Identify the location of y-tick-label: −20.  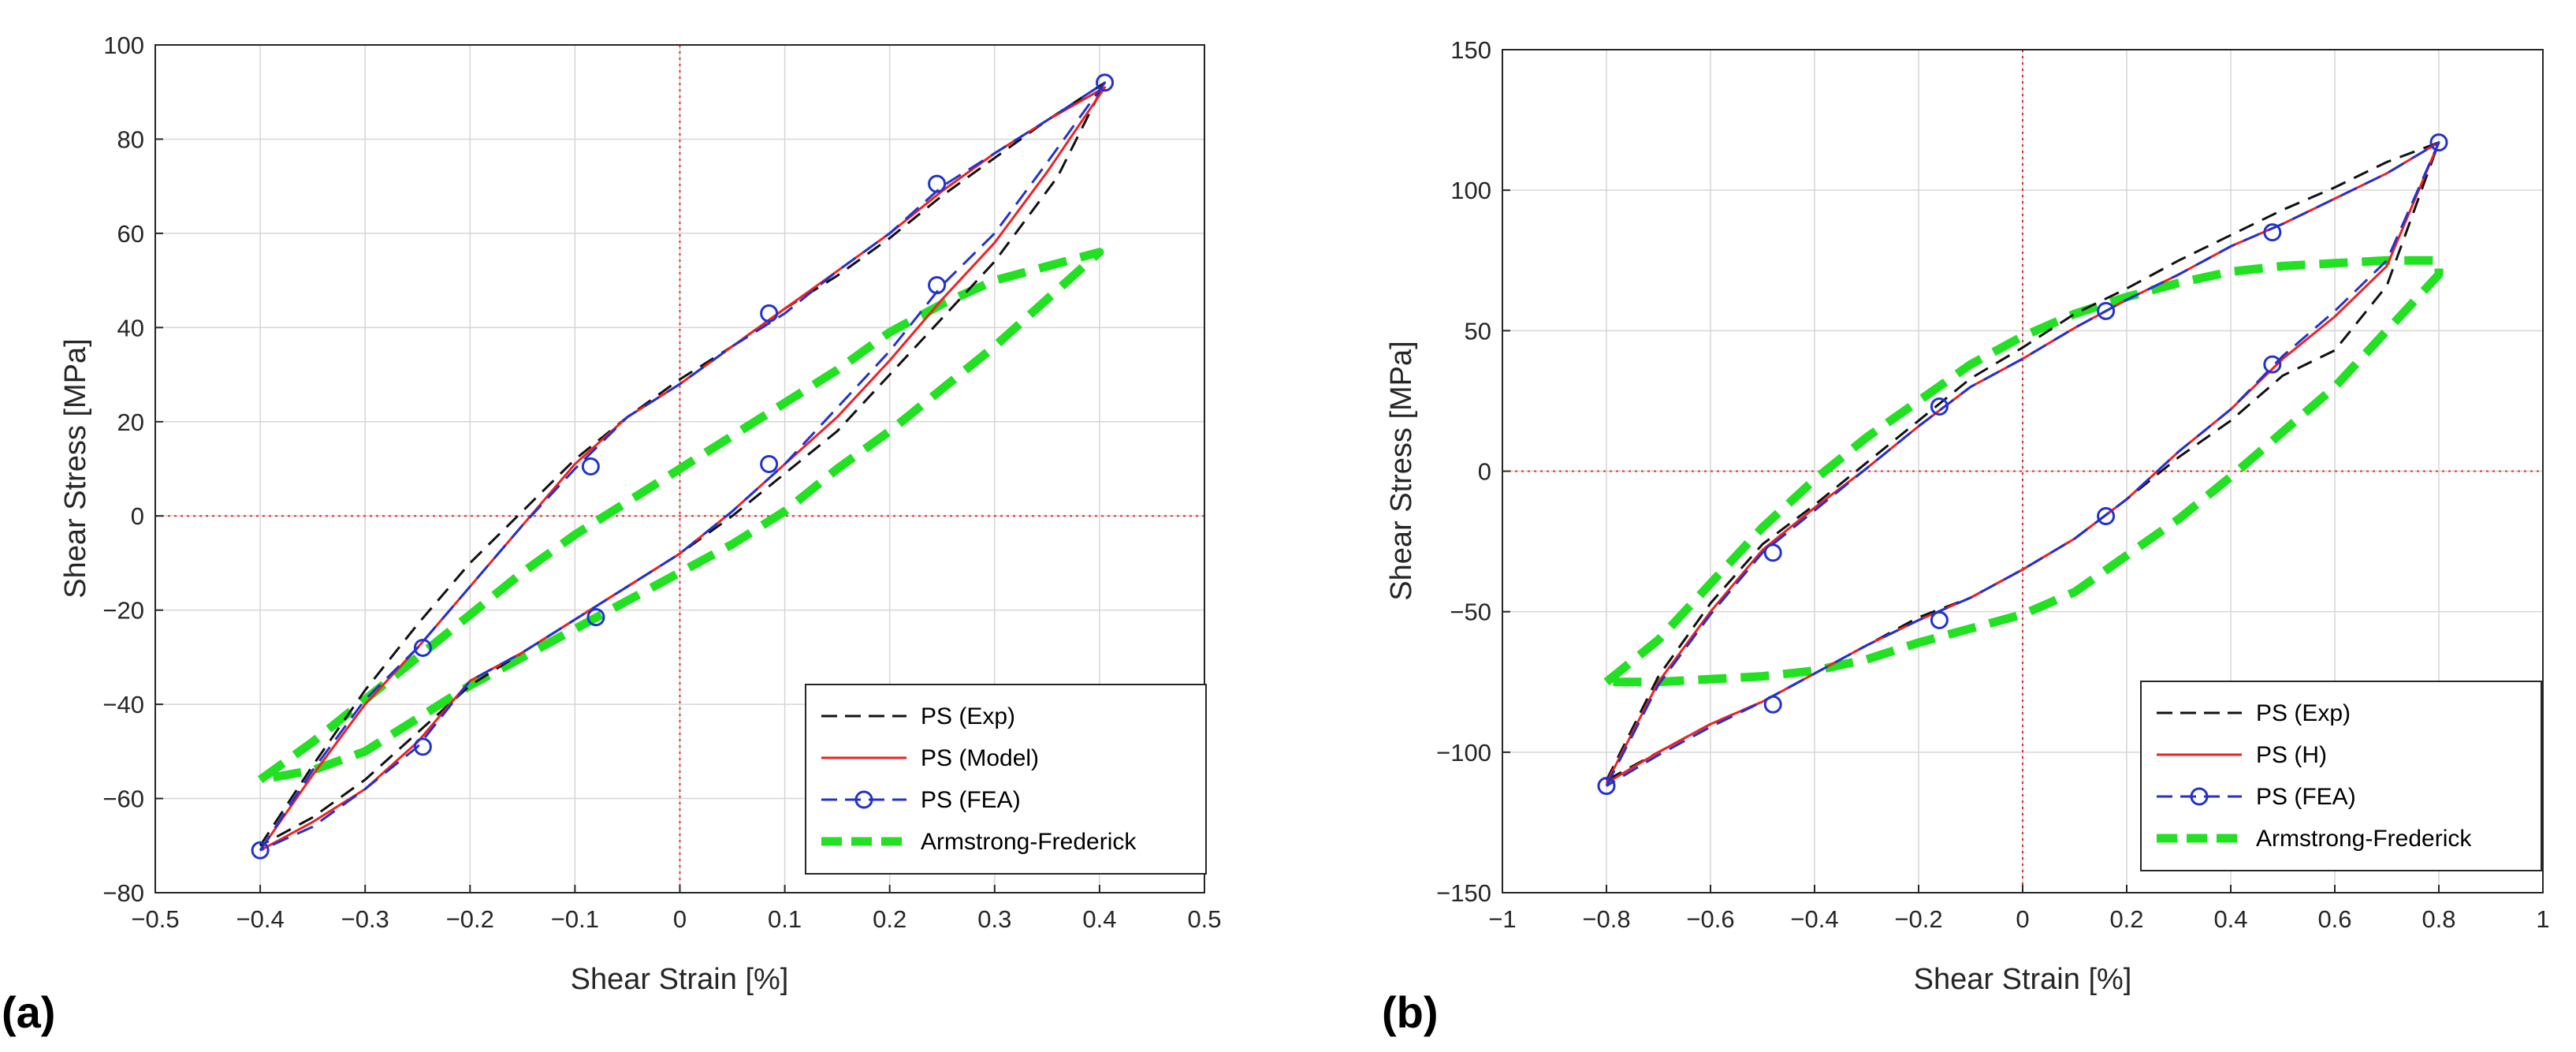
(123, 611).